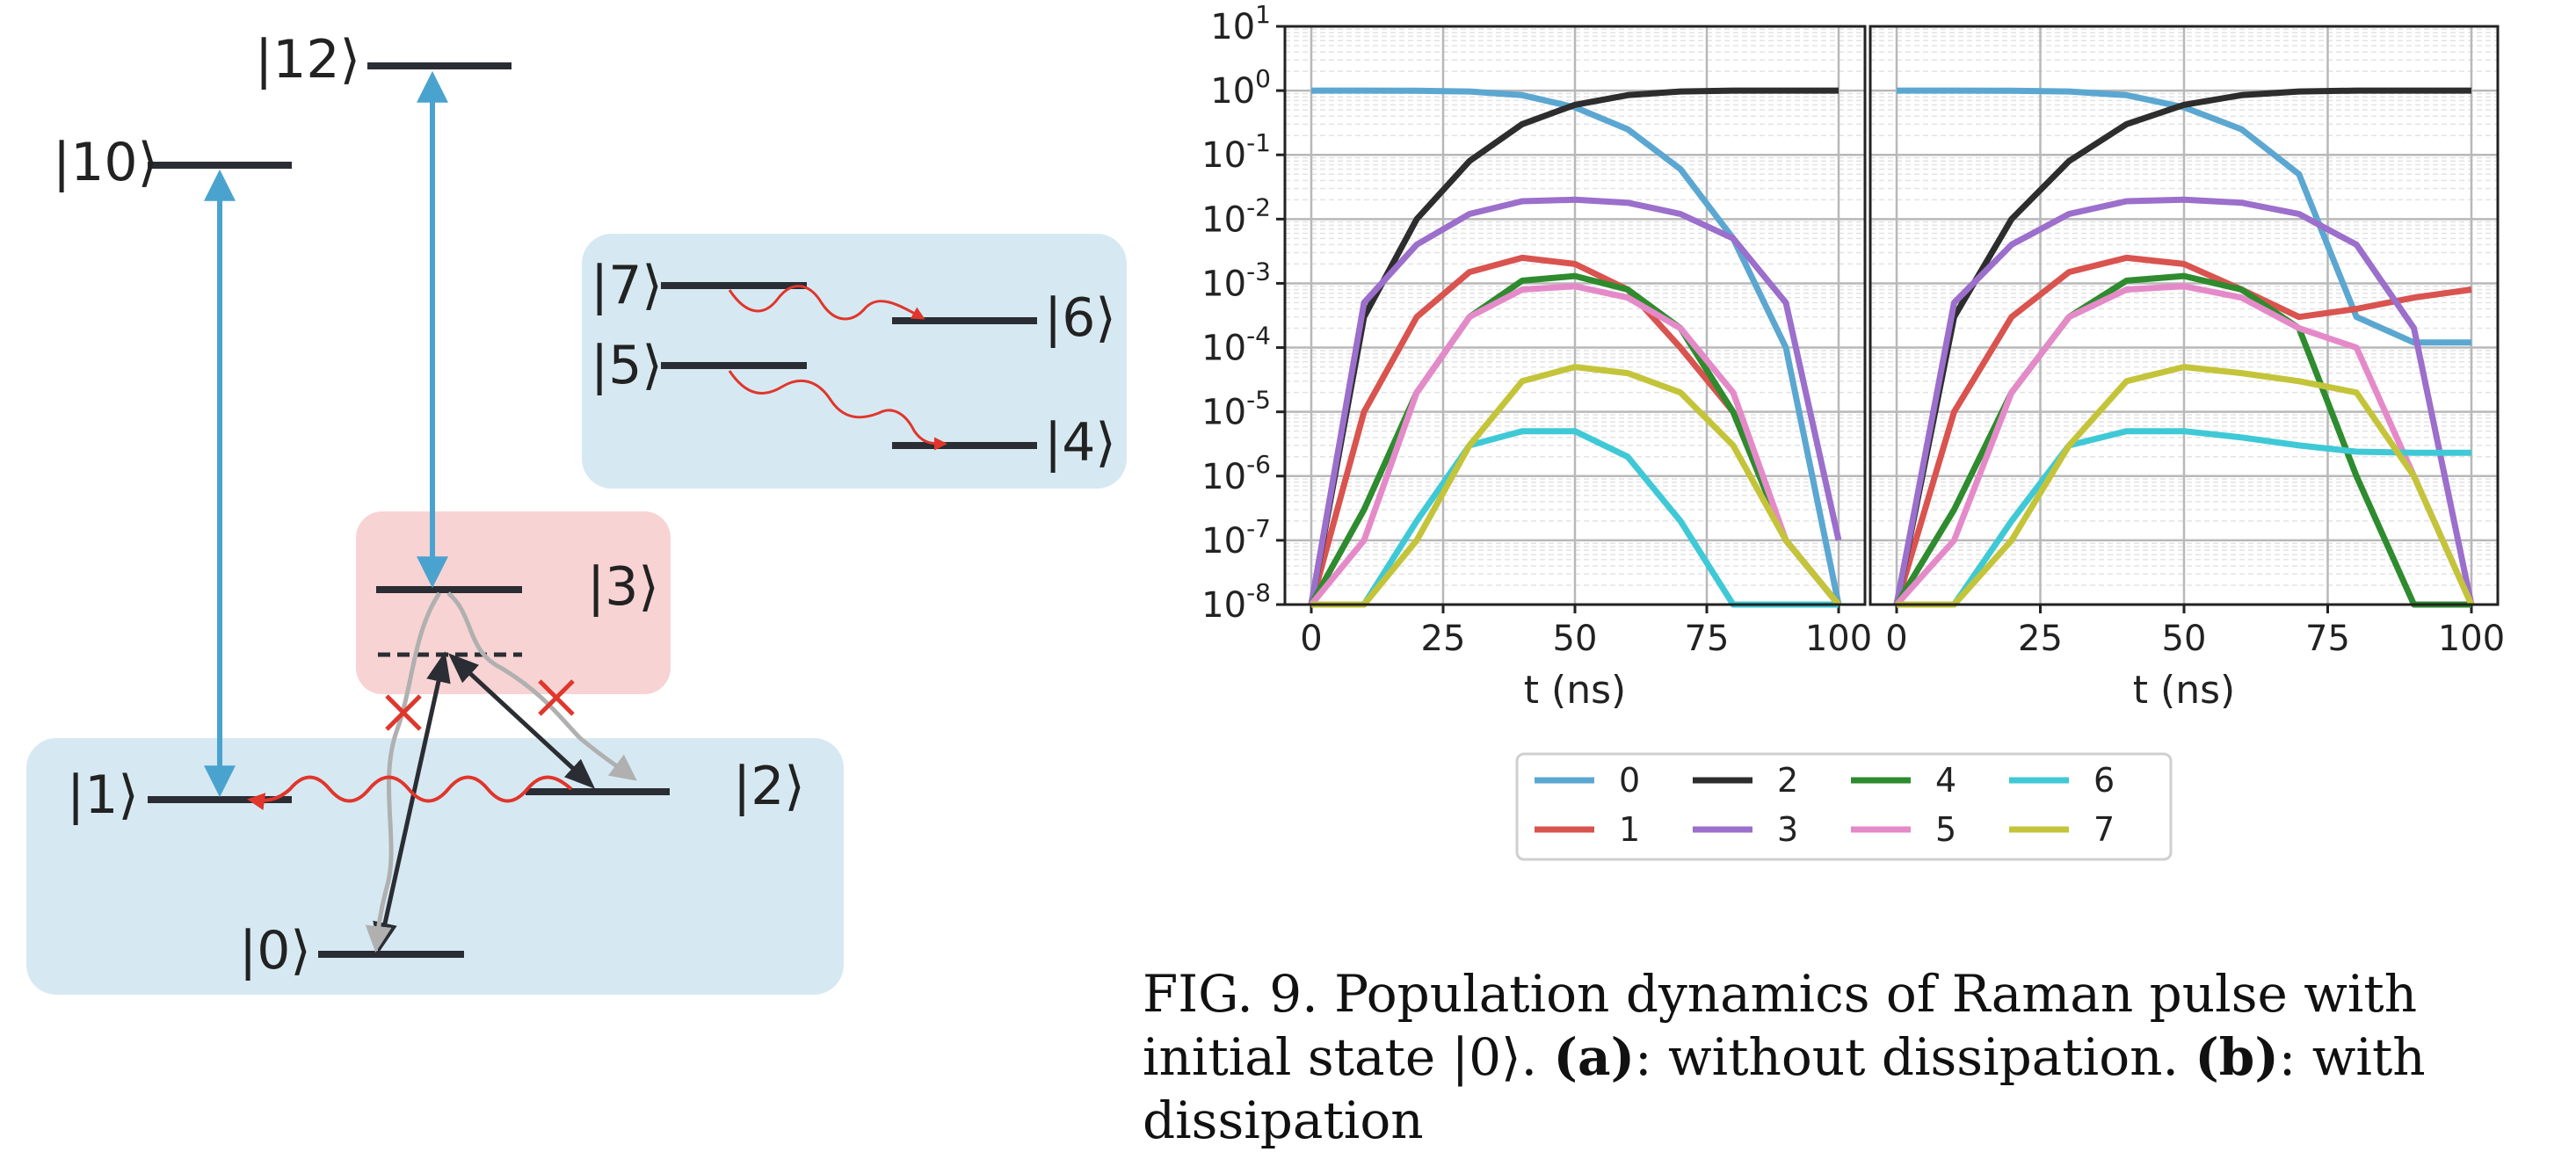  Describe the element at coordinates (627, 285) in the screenshot. I see `level-label-7: |7⟩` at that location.